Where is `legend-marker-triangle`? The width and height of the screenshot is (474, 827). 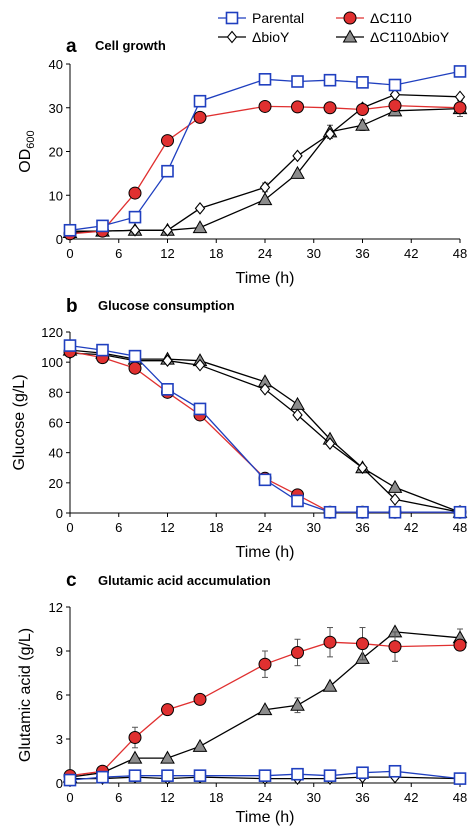 legend-marker-triangle is located at coordinates (350, 36).